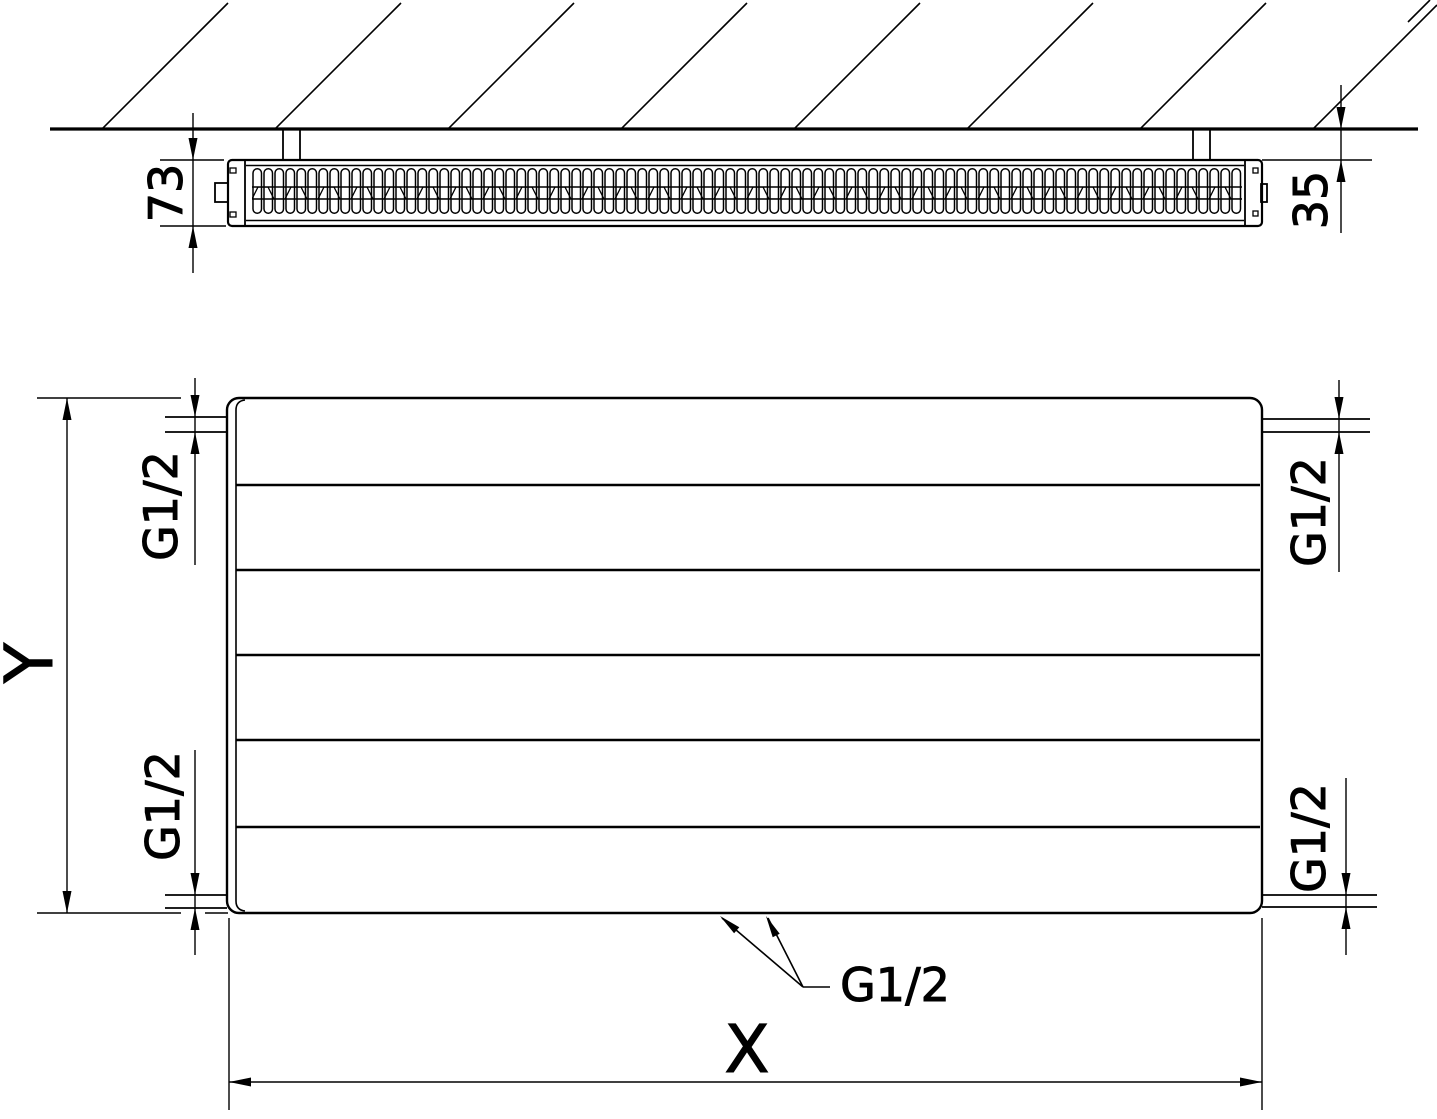 The width and height of the screenshot is (1437, 1119). What do you see at coordinates (196, 901) in the screenshot?
I see `connection-stub-bottom-left` at bounding box center [196, 901].